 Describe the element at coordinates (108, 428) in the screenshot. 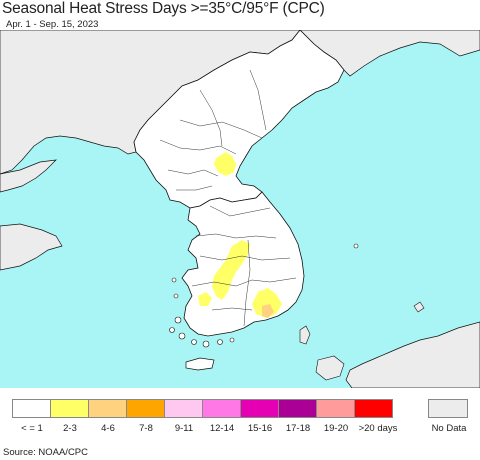

I see `legend-label: 4-6` at that location.